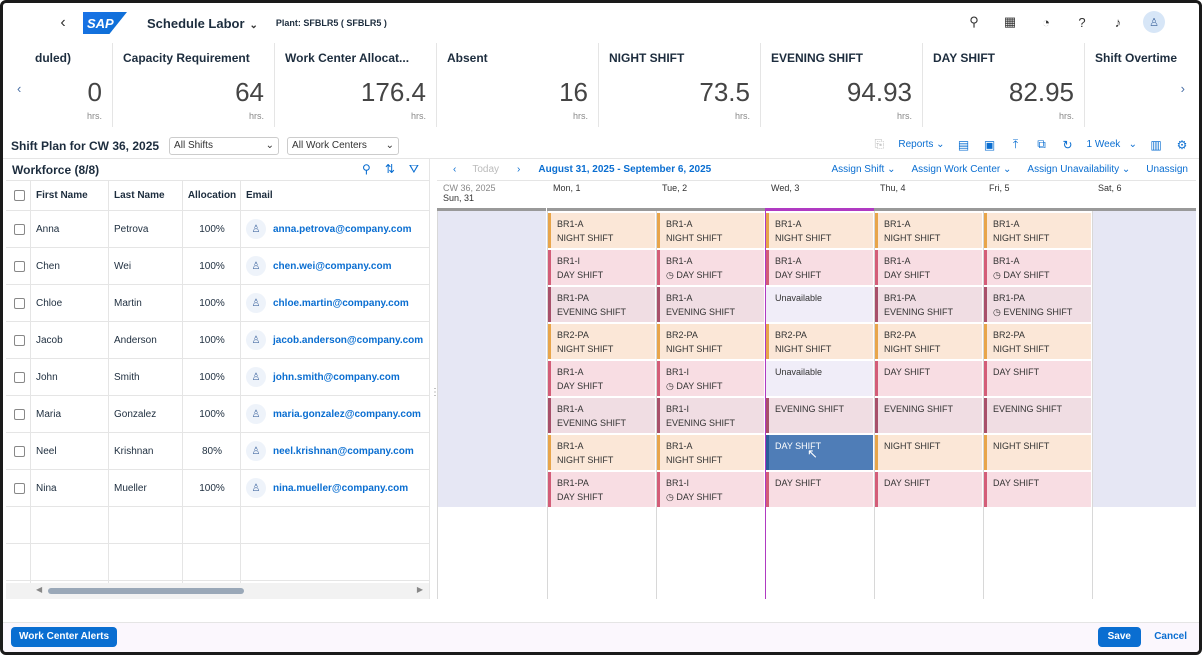 This screenshot has height=655, width=1202. Describe the element at coordinates (1111, 144) in the screenshot. I see `view-range-select: 1 Week ⌄` at that location.